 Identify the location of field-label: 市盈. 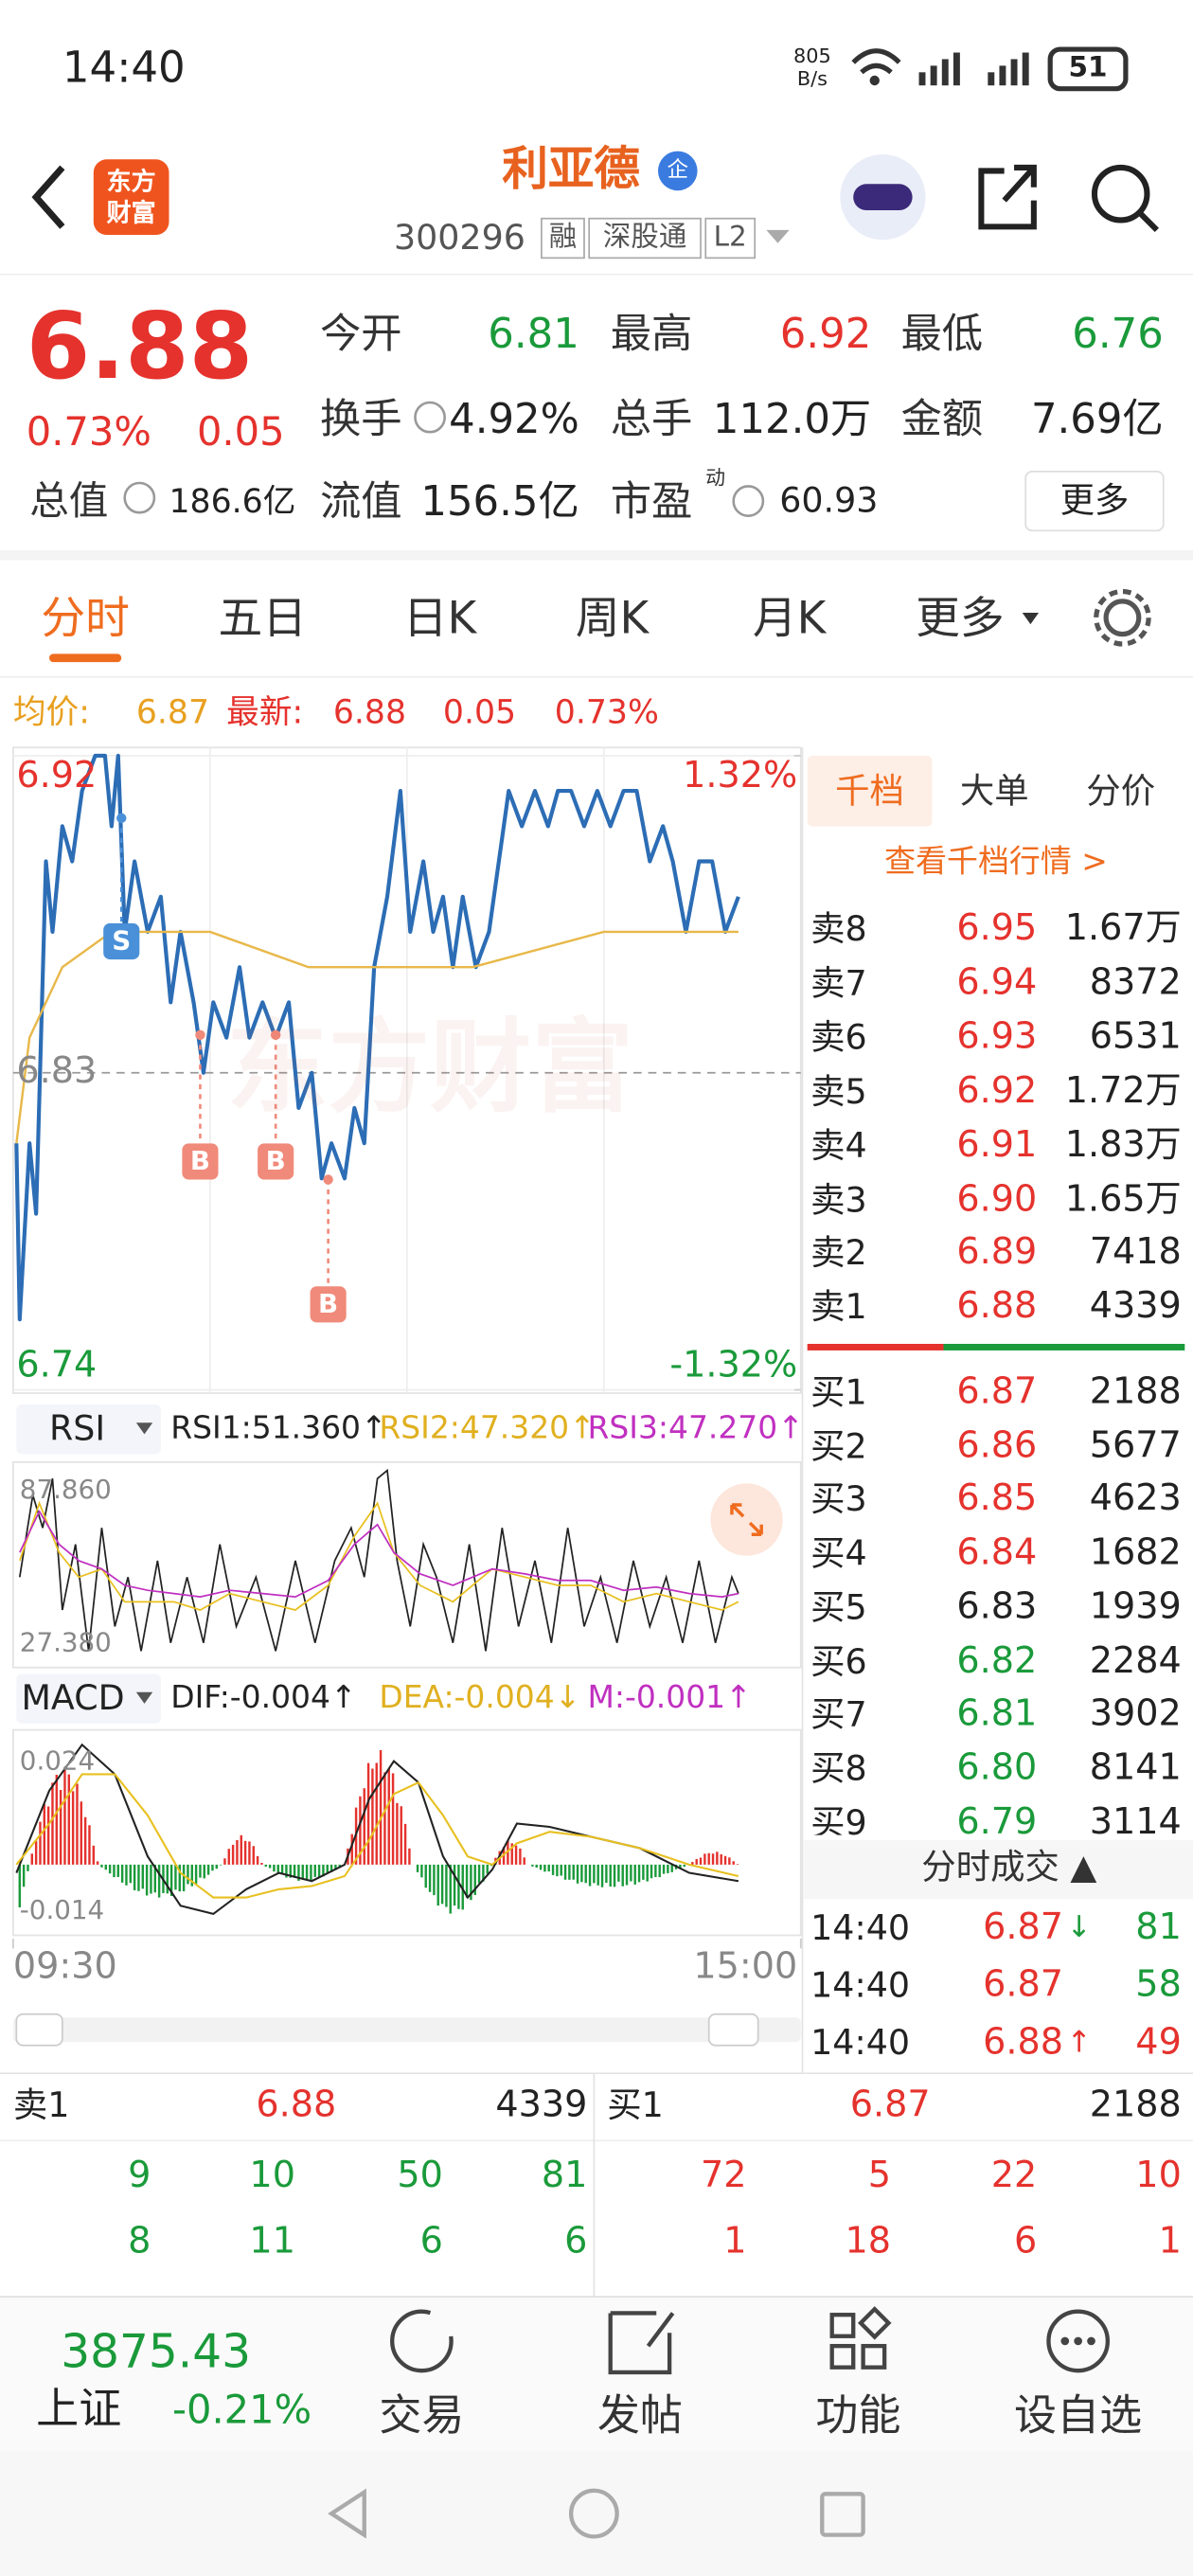
(651, 501).